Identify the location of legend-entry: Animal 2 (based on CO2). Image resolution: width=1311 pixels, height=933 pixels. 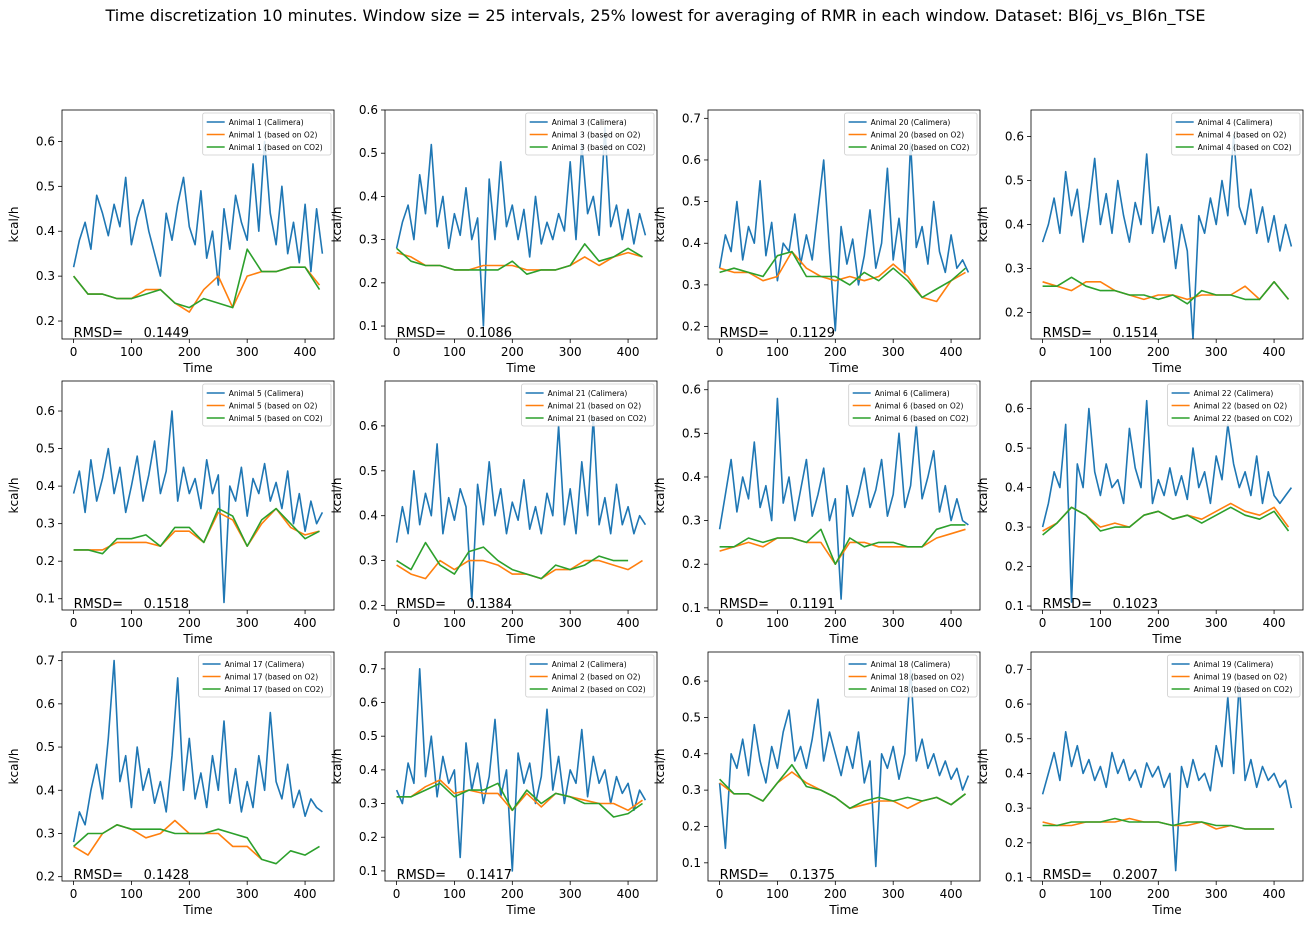
(599, 689).